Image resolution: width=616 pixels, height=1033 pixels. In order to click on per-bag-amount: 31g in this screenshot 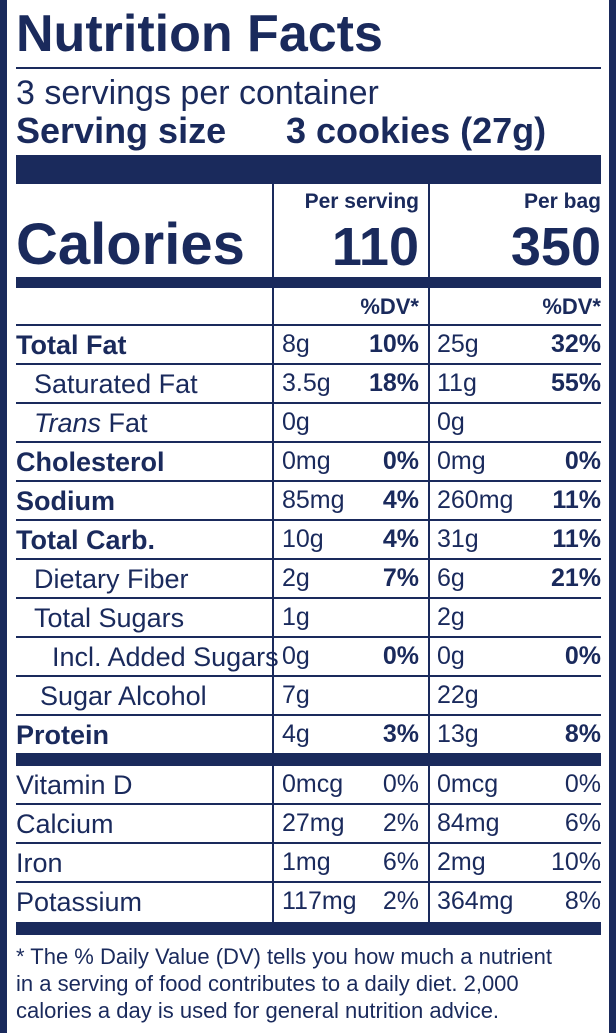, I will do `click(458, 539)`.